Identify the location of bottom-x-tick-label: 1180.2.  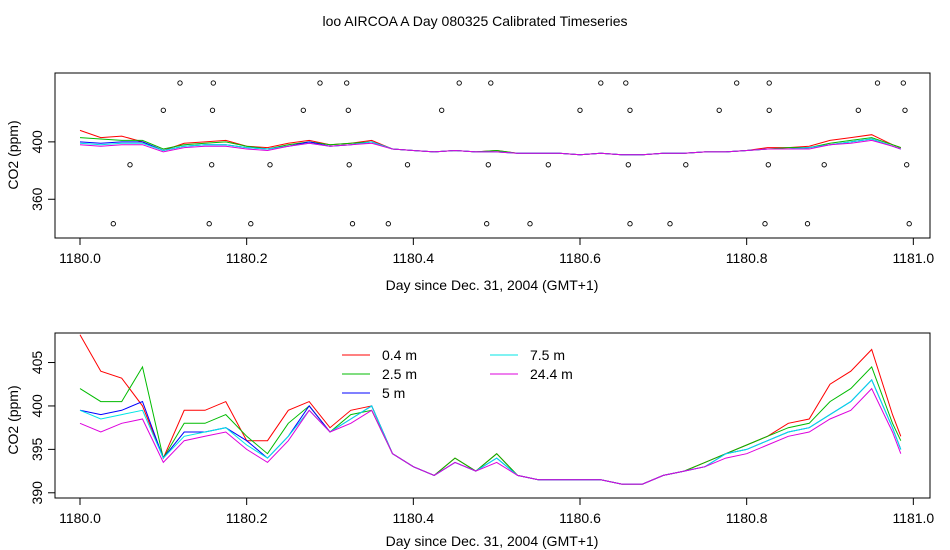
(247, 518).